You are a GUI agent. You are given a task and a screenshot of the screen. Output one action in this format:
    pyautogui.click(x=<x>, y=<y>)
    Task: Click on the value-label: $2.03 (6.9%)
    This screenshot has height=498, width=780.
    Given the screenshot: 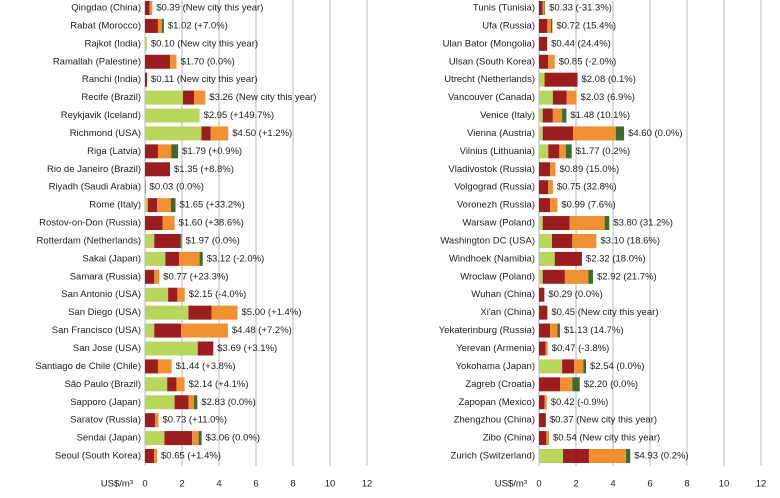 What is the action you would take?
    pyautogui.click(x=608, y=97)
    